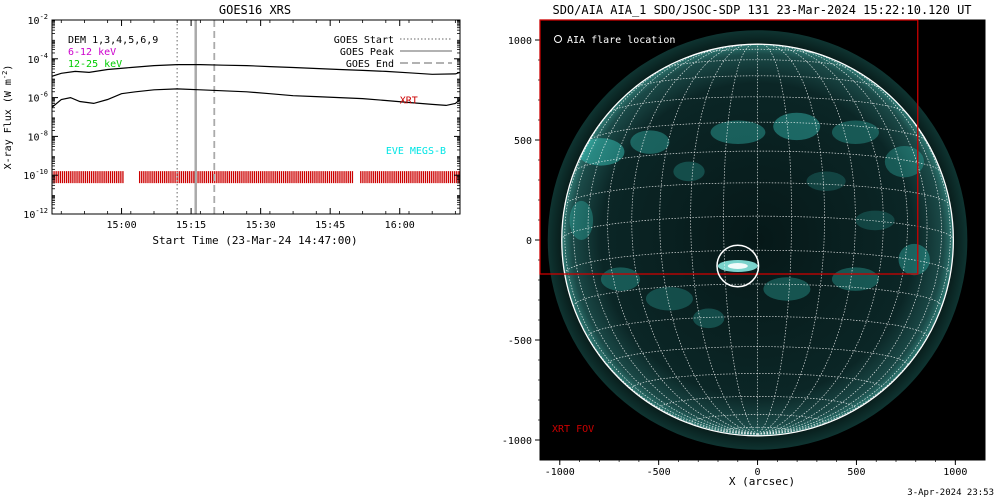 This screenshot has height=500, width=1000. What do you see at coordinates (370, 64) in the screenshot?
I see `legend-right-label: GOES End` at bounding box center [370, 64].